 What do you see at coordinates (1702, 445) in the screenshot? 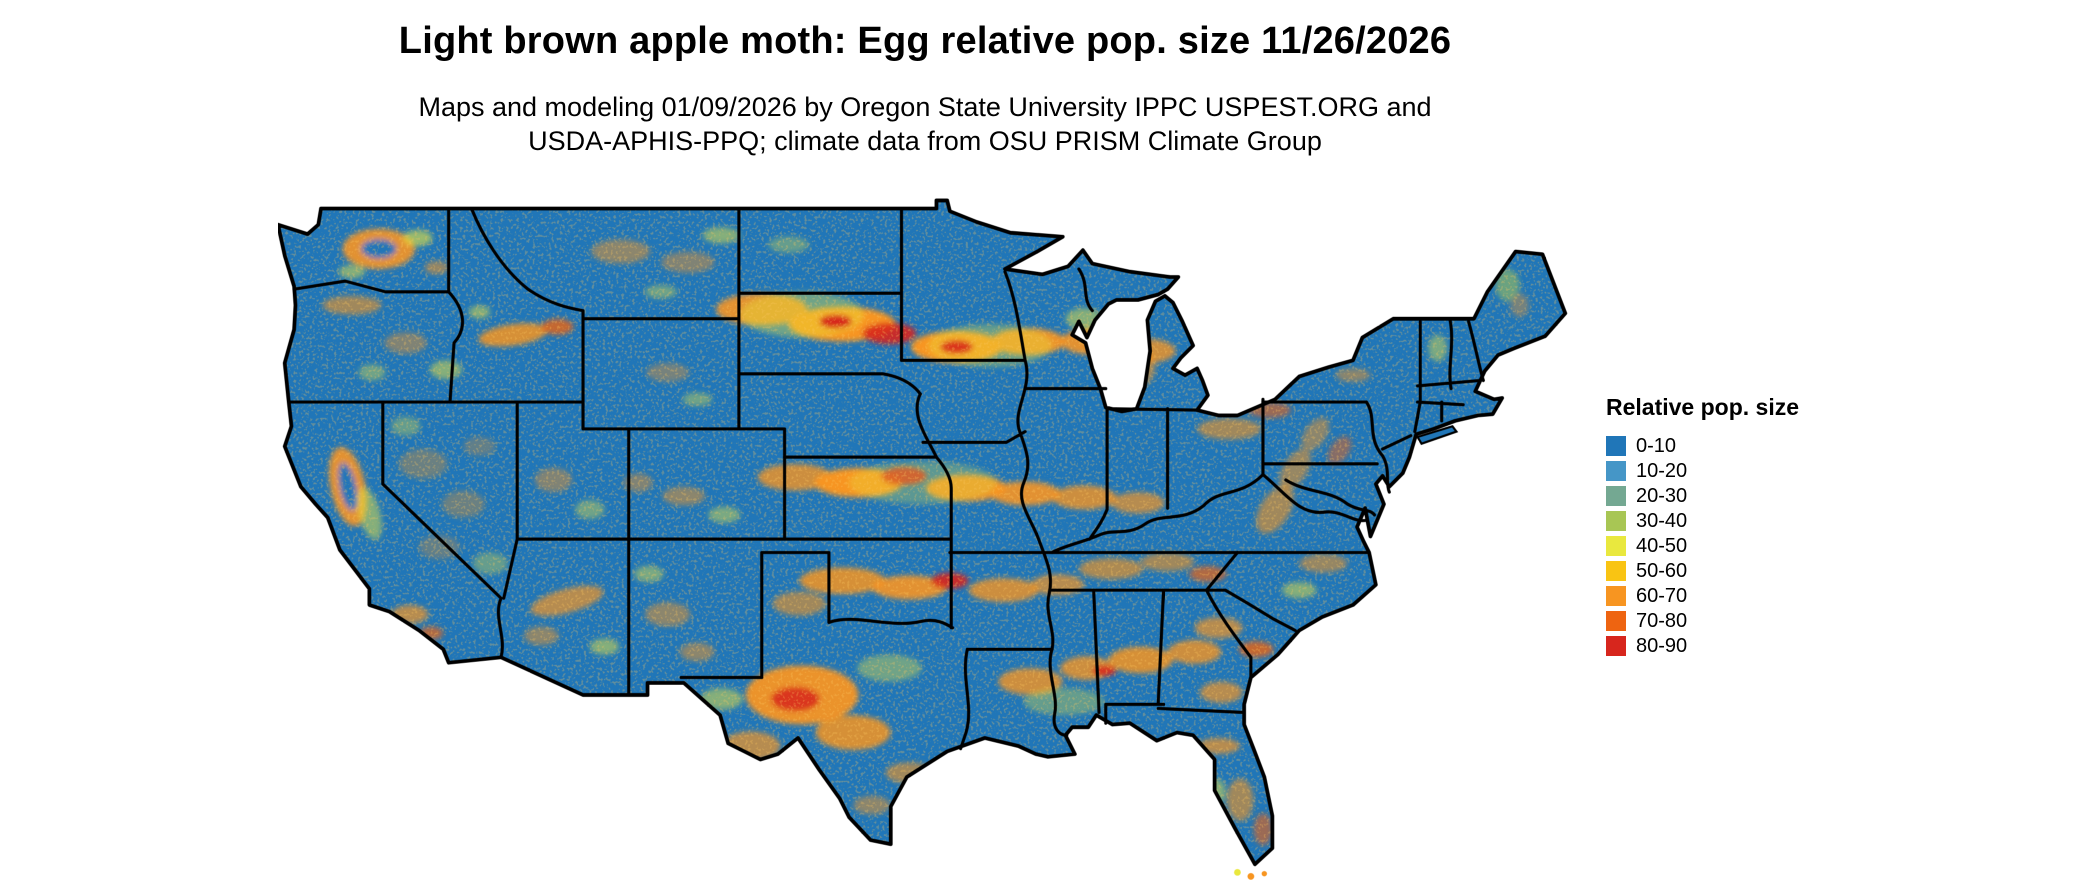
I see `legend-row: 0-10` at bounding box center [1702, 445].